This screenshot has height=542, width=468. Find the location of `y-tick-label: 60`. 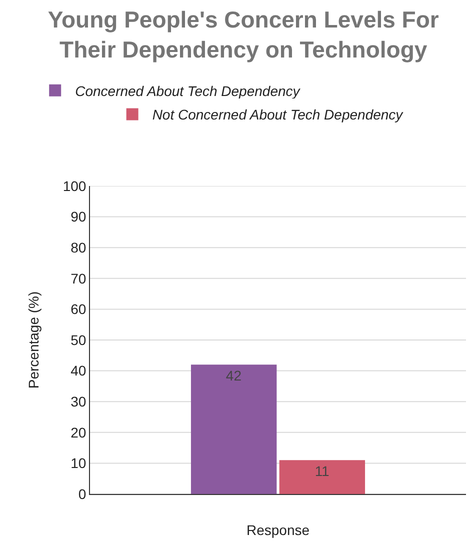

y-tick-label: 60 is located at coordinates (78, 309).